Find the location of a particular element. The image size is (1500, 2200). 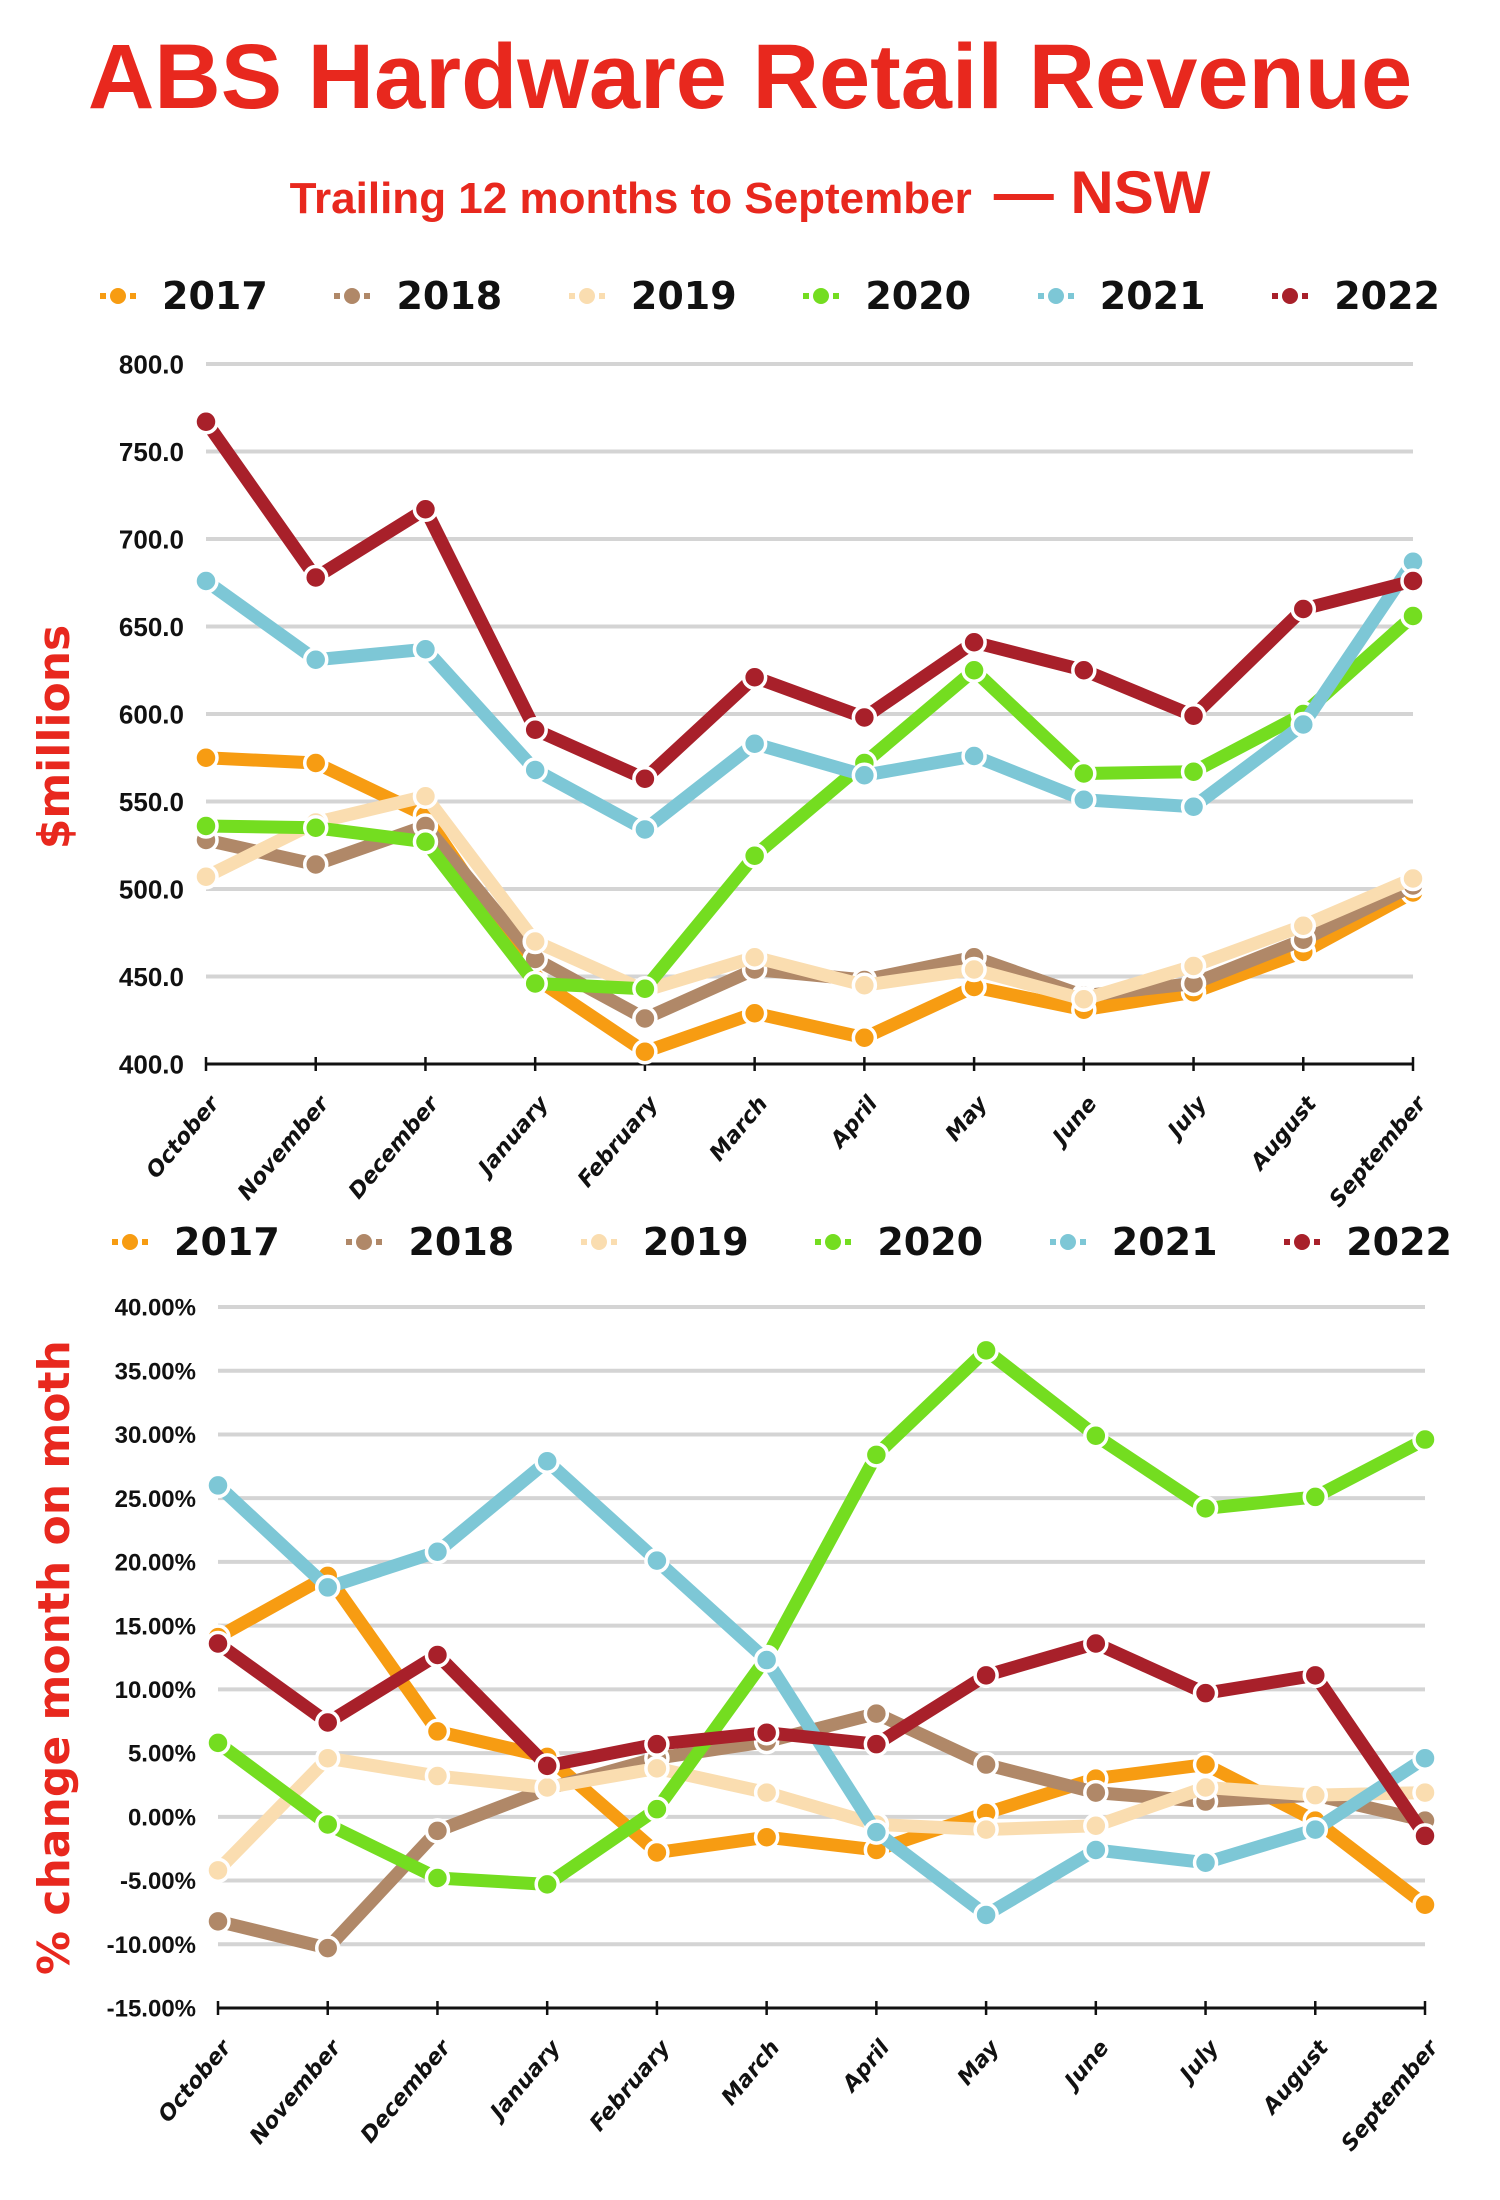

series-line-2019 is located at coordinates (809, 897).